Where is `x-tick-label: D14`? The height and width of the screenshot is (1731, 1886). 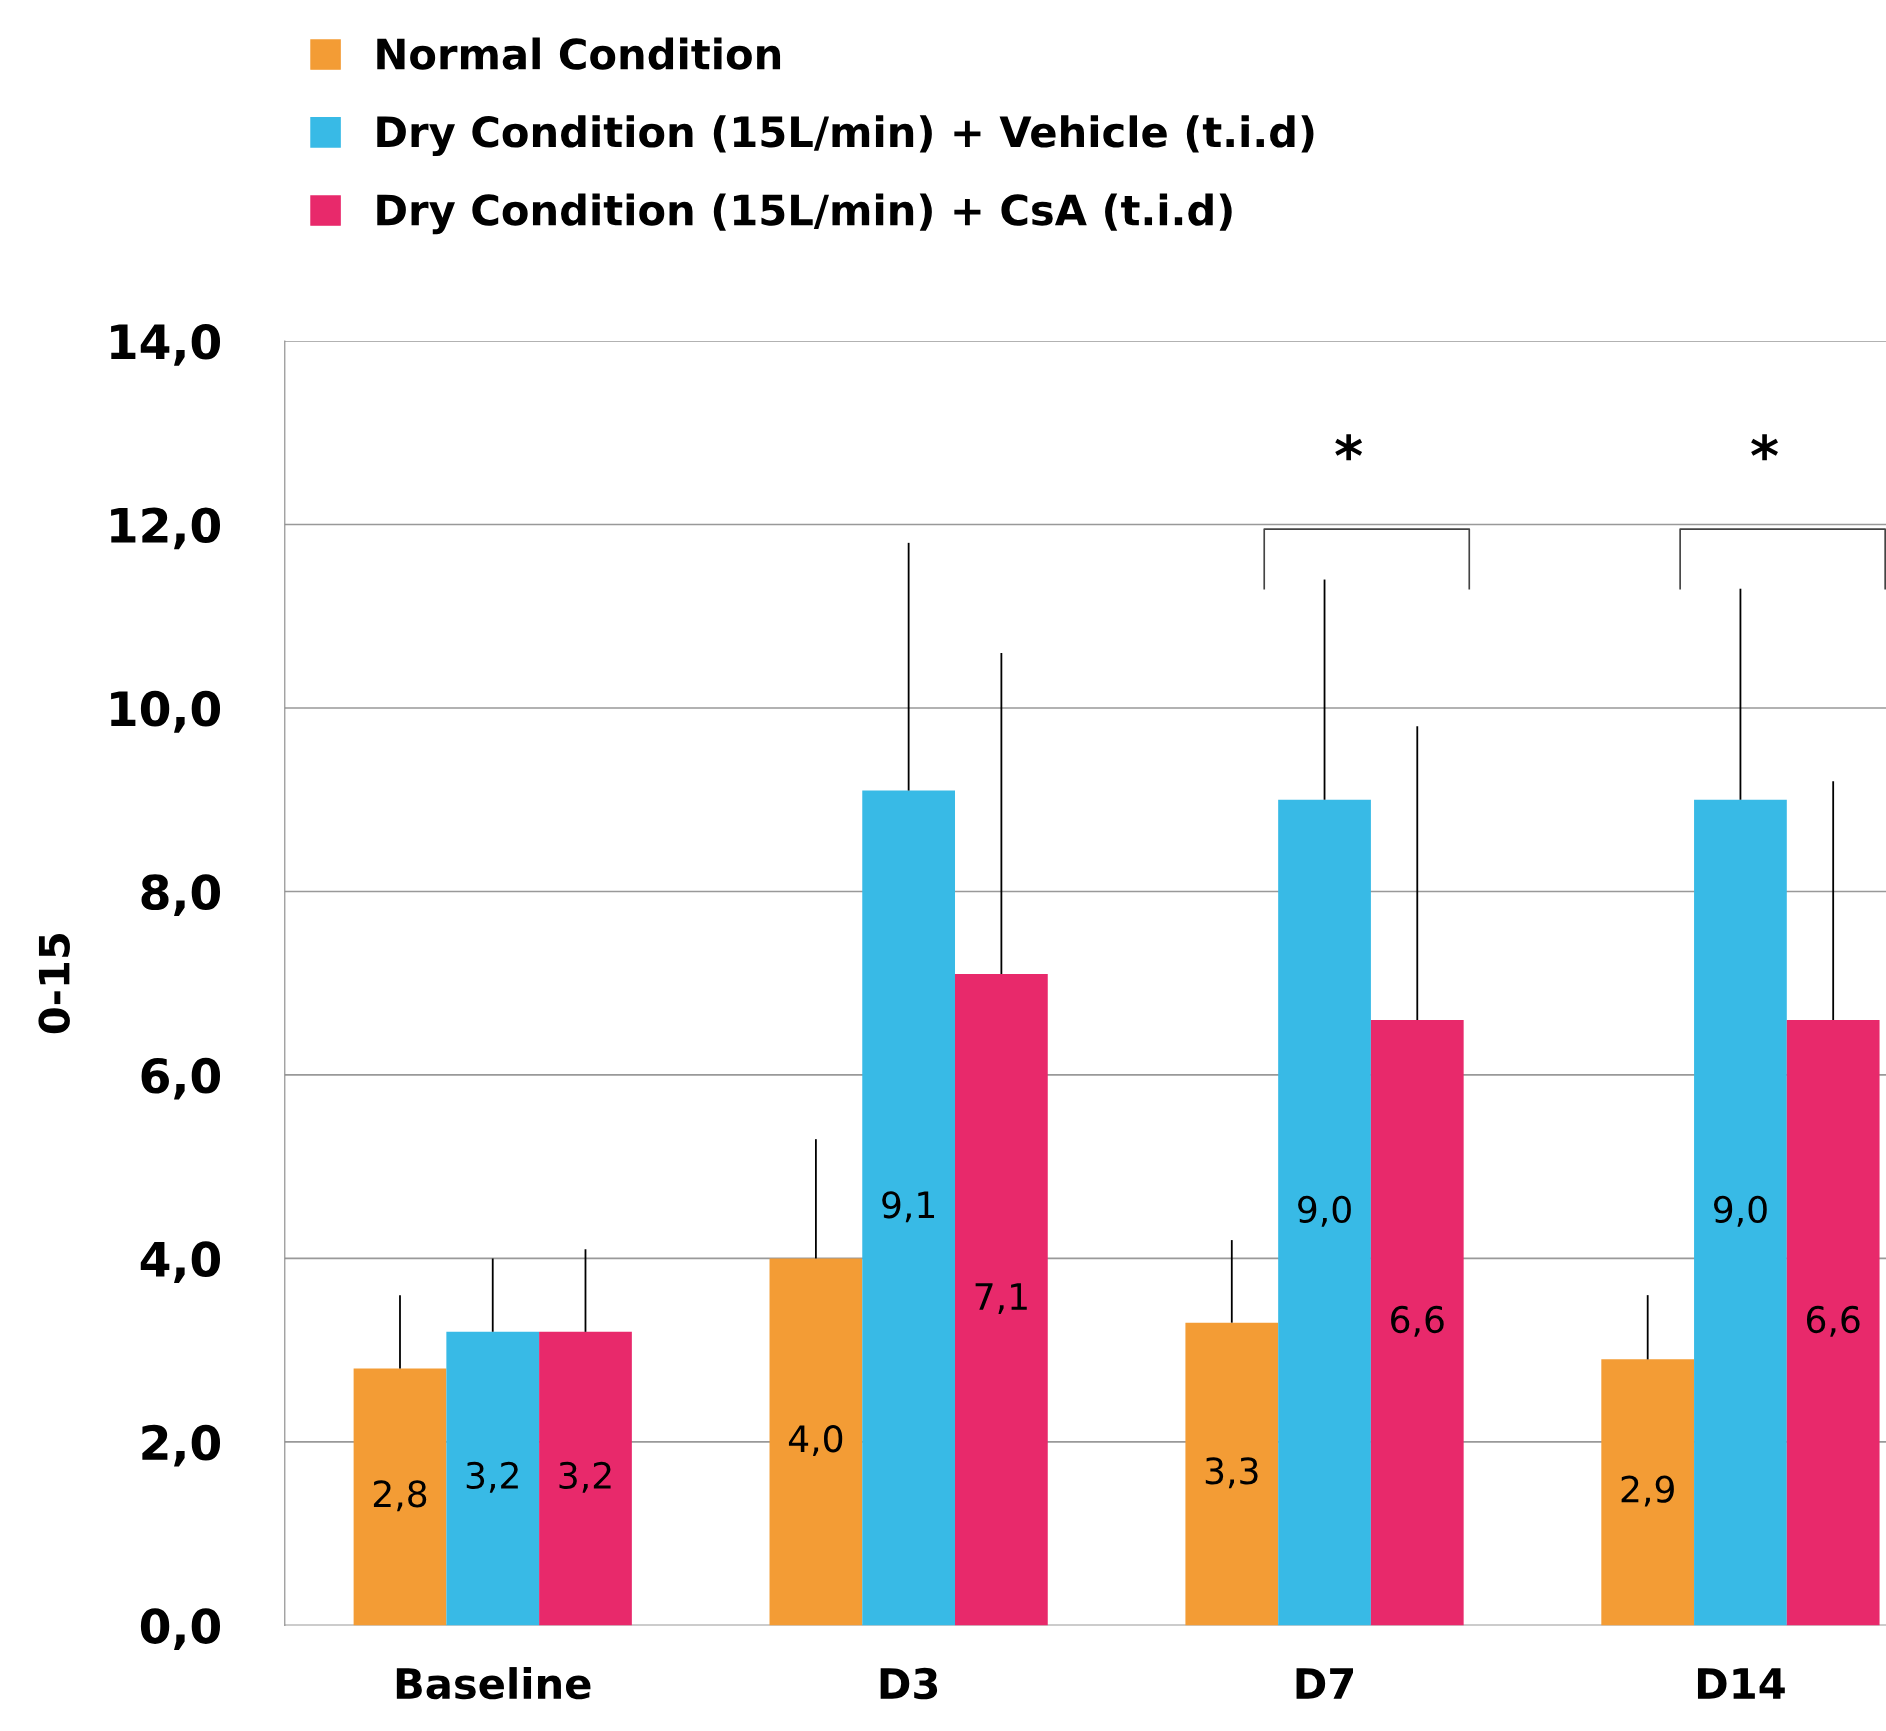 x-tick-label: D14 is located at coordinates (1741, 1683).